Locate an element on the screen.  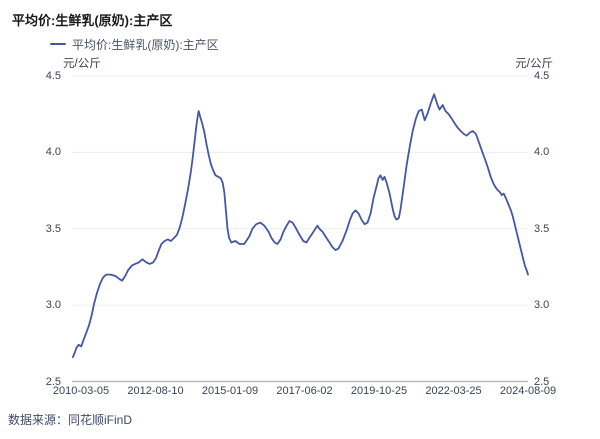
y-tick-label-left: 4.5 is located at coordinates (53, 76).